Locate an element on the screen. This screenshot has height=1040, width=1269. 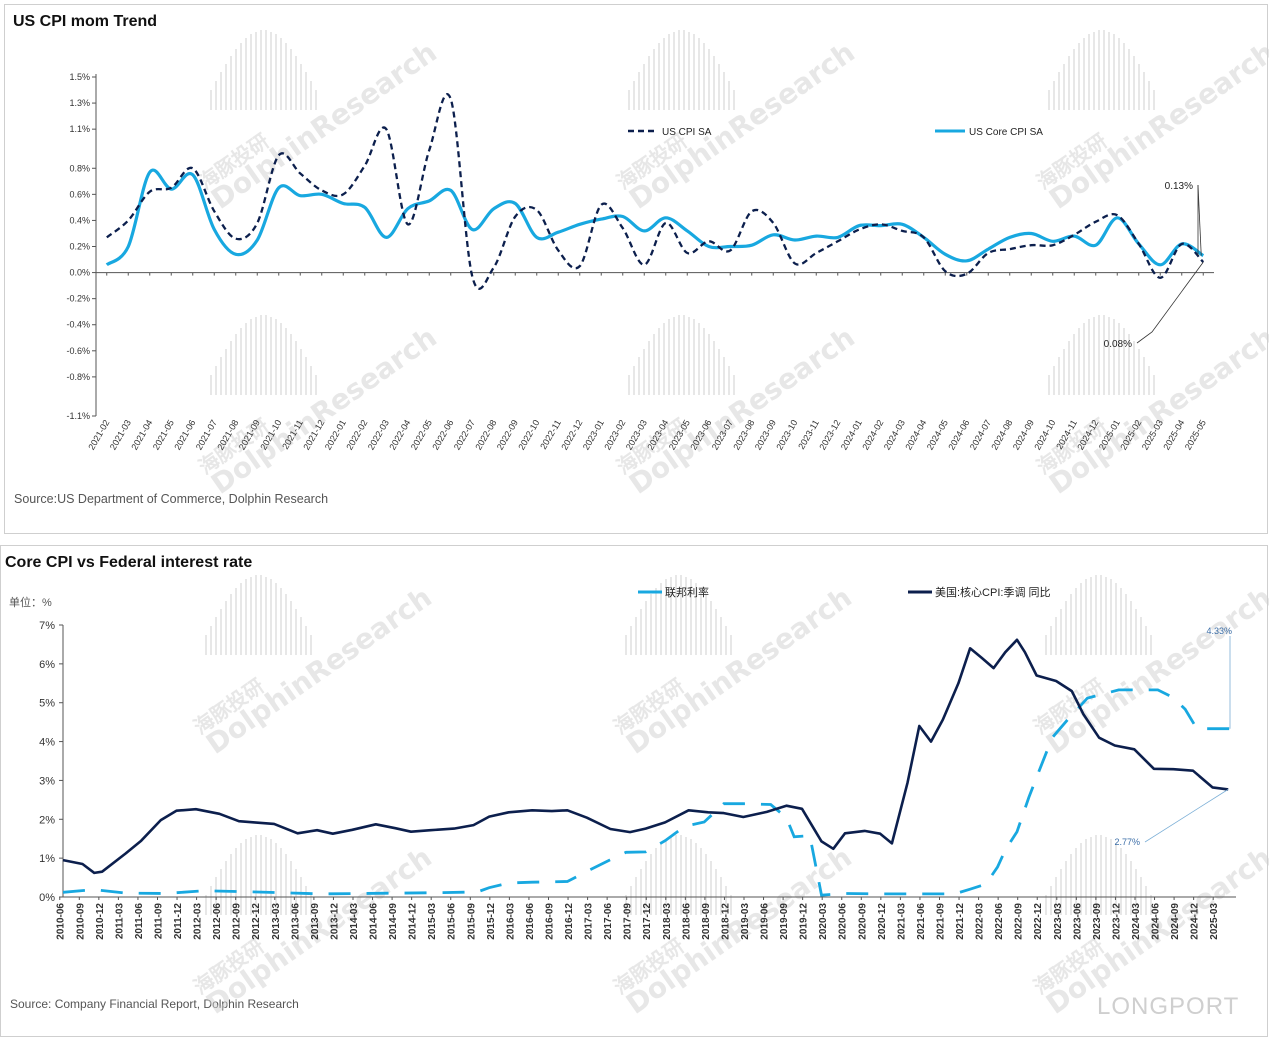
legend-label-us-core-cpi: US Core CPI SA is located at coordinates (1006, 132).